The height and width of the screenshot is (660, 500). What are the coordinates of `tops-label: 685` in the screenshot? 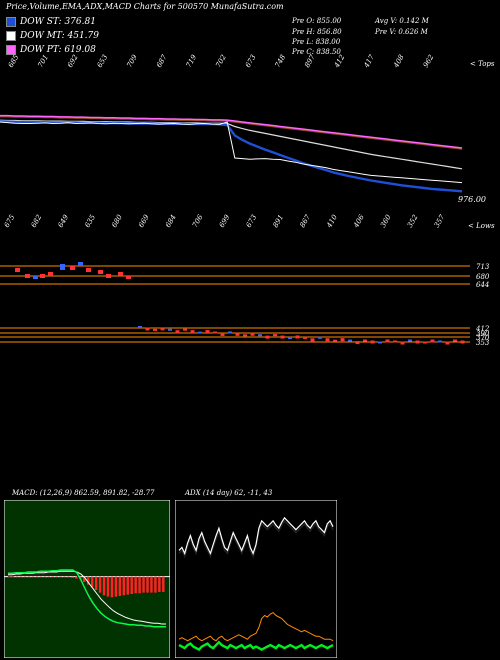 It's located at (14, 61).